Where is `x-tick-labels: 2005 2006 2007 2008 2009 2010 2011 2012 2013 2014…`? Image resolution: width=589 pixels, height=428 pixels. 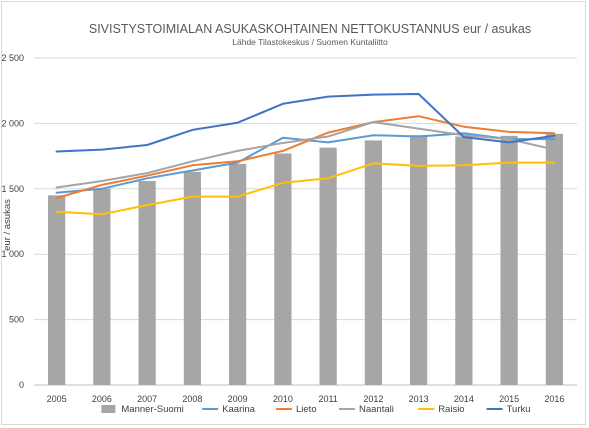
x-tick-labels: 2005 2006 2007 2008 2009 2010 2011 2012 2013 2014… is located at coordinates (306, 399).